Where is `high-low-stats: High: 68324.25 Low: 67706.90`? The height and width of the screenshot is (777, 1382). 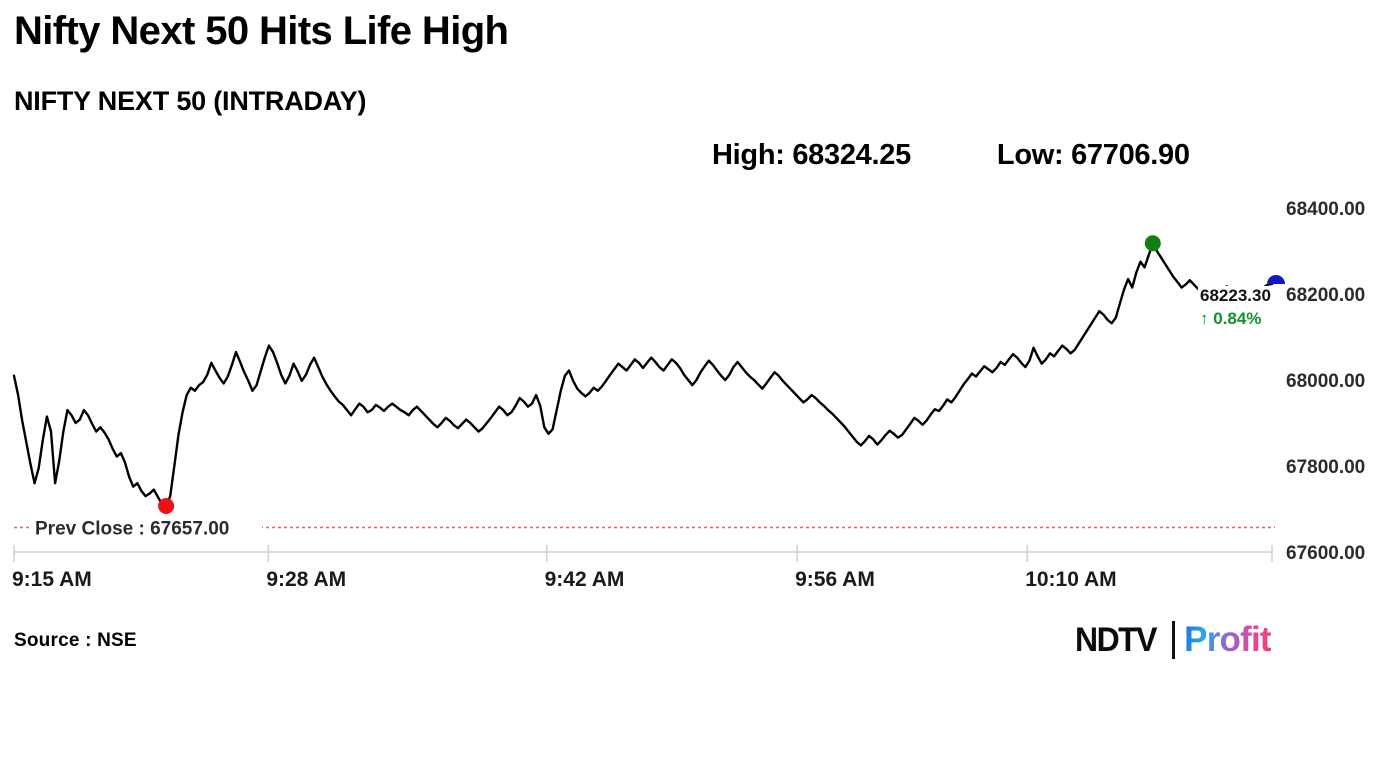 high-low-stats: High: 68324.25 Low: 67706.90 is located at coordinates (1012, 155).